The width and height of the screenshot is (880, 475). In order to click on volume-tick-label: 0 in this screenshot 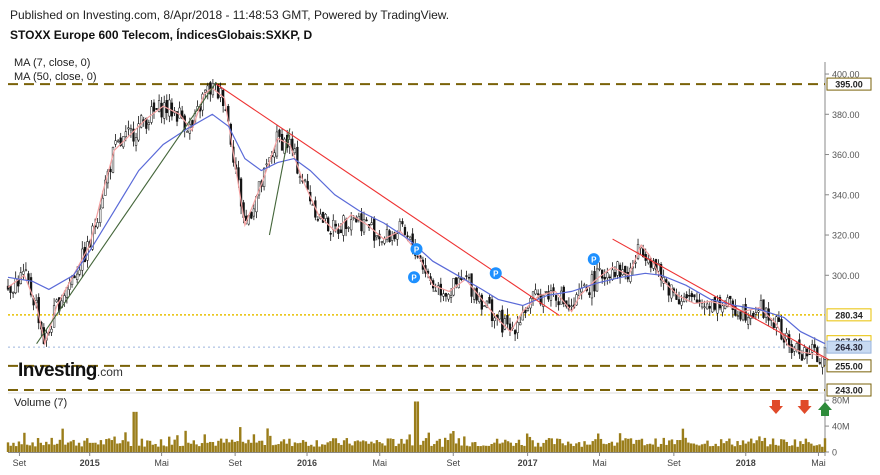, I will do `click(834, 453)`.